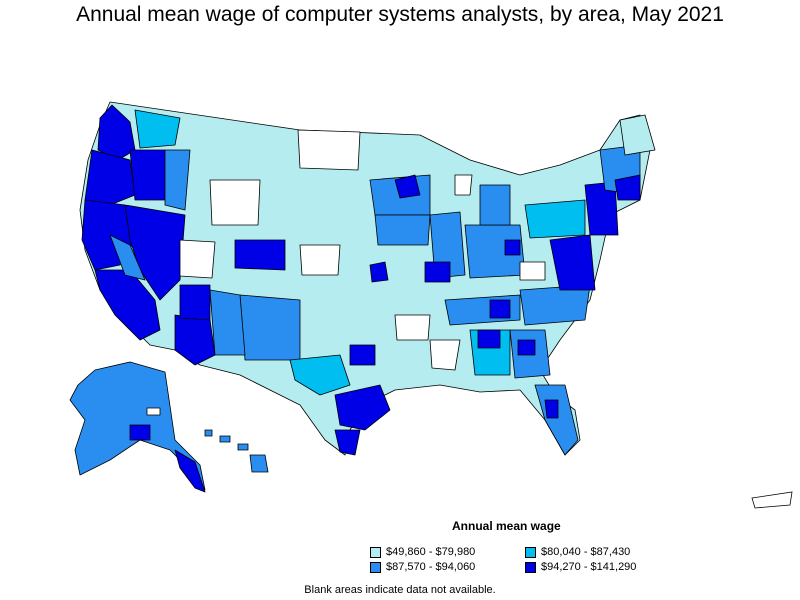 The height and width of the screenshot is (600, 800). What do you see at coordinates (155, 252) in the screenshot?
I see `region-nevada` at bounding box center [155, 252].